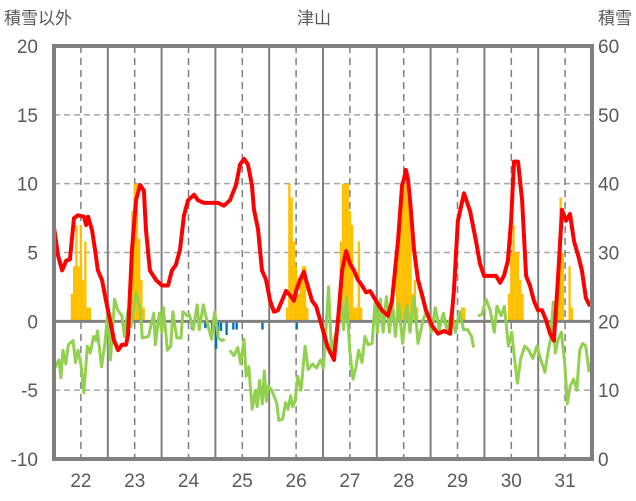 This screenshot has height=501, width=636. I want to click on right-tick-label: 30, so click(608, 254).